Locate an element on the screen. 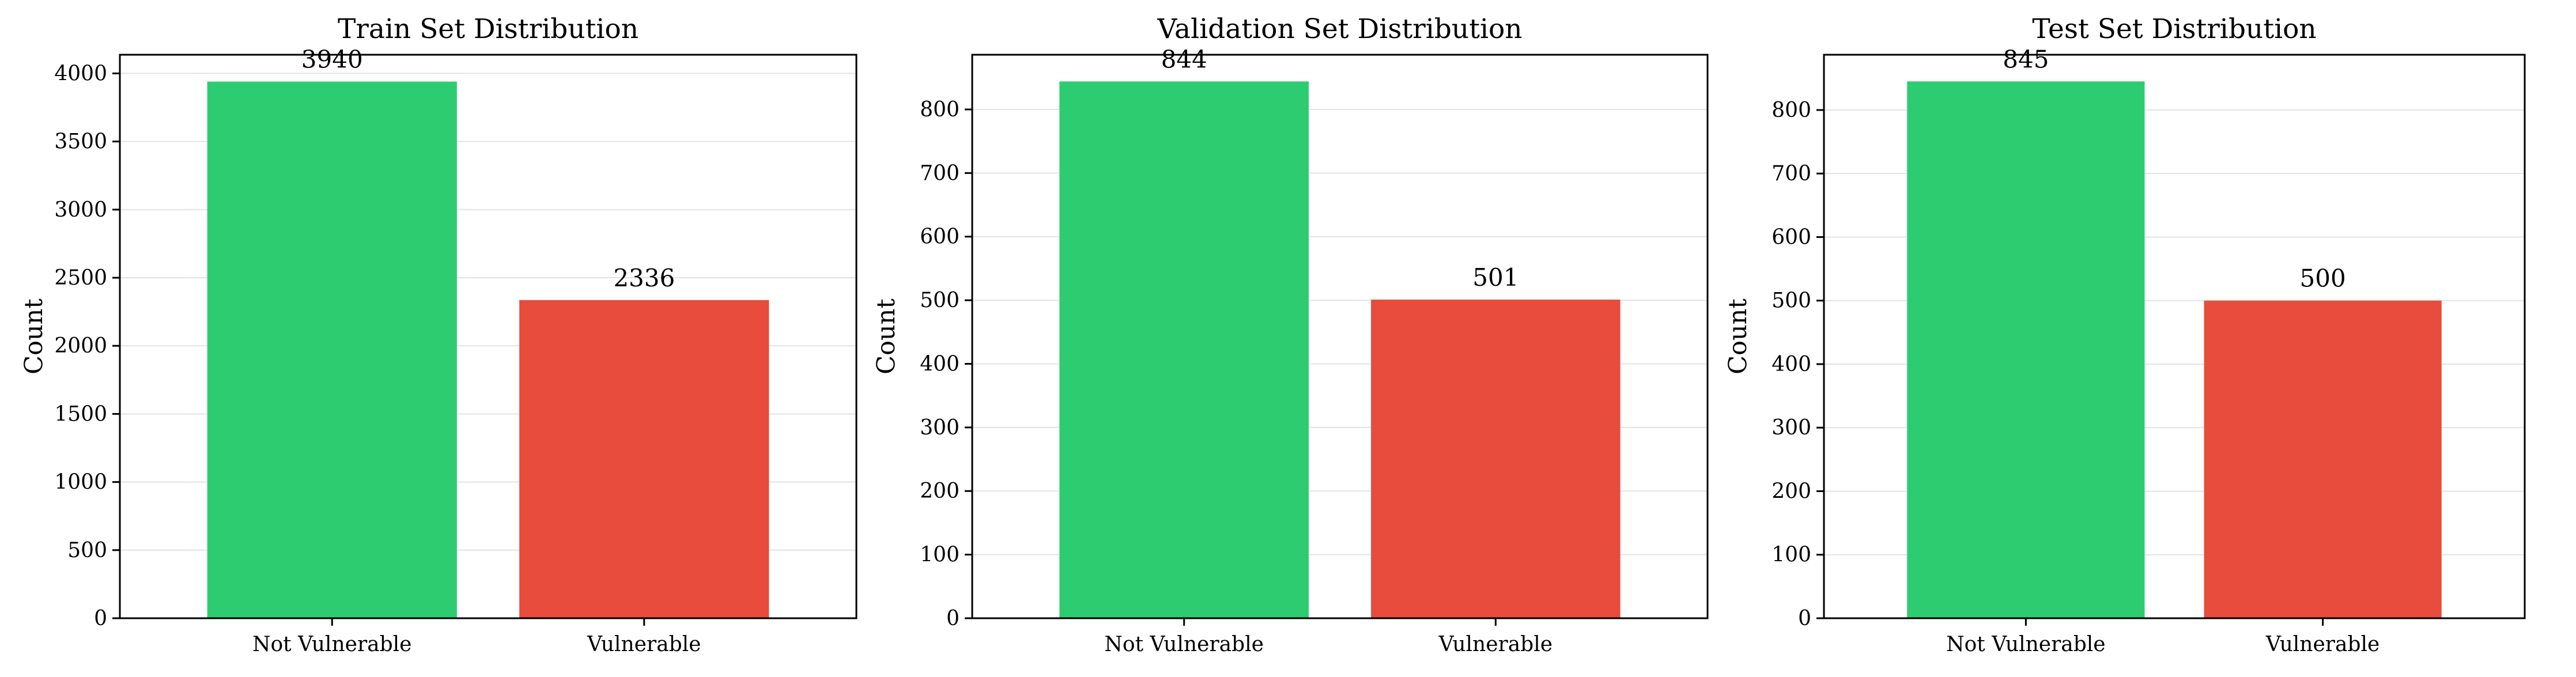 Image resolution: width=2576 pixels, height=677 pixels. y-tick-label: 3500 is located at coordinates (80, 142).